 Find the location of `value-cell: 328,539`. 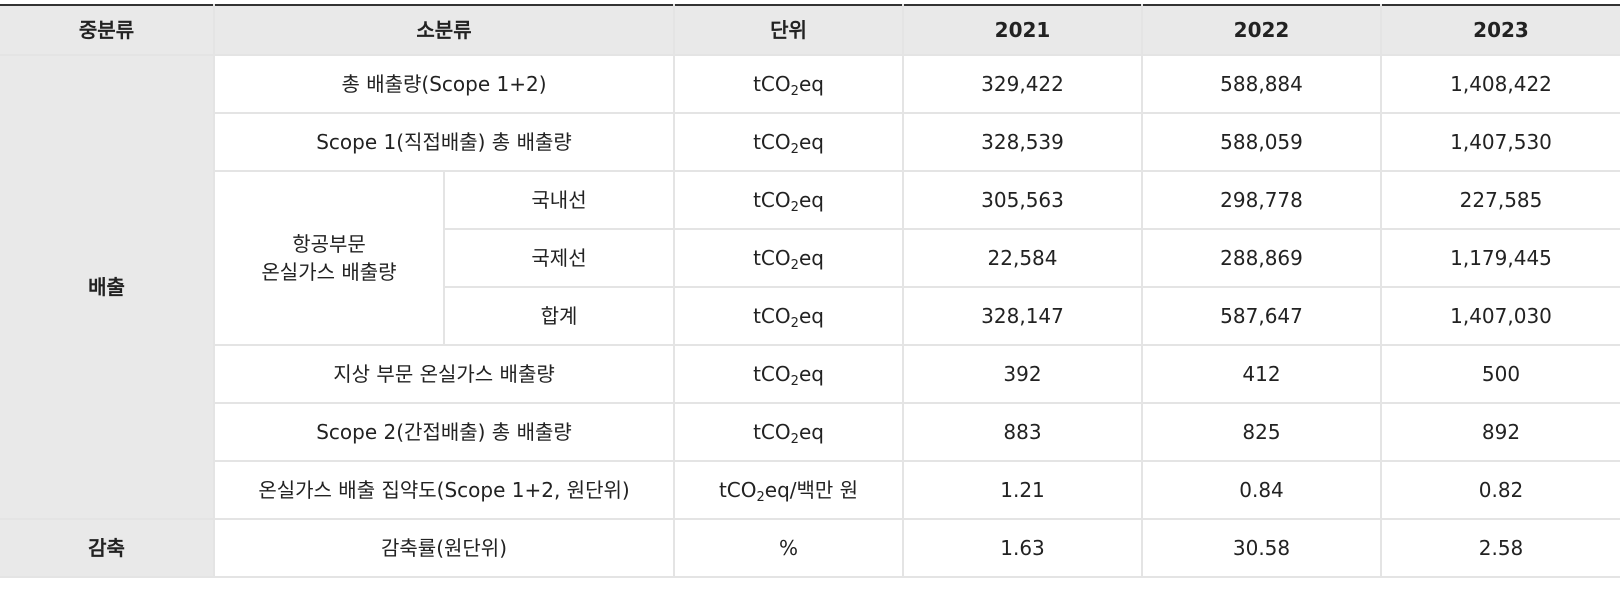

value-cell: 328,539 is located at coordinates (1023, 142).